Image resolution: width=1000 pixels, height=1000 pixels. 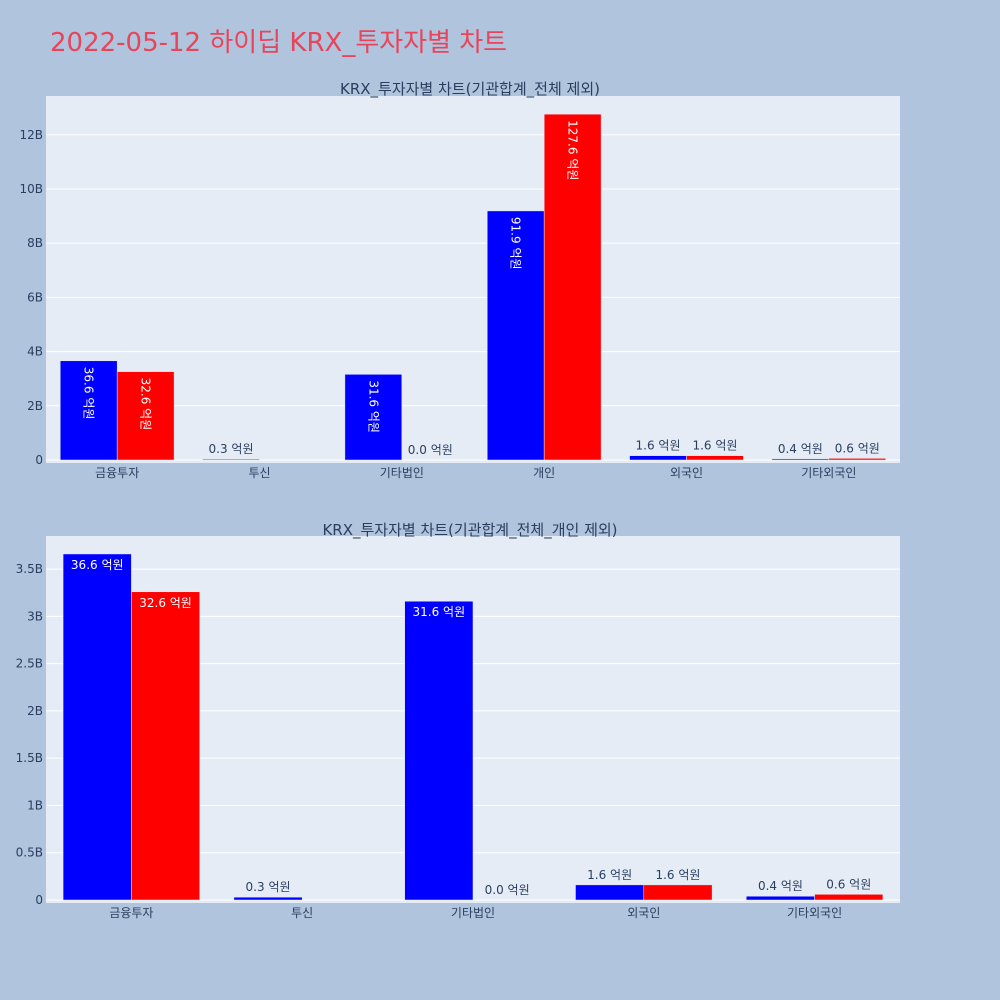 What do you see at coordinates (573, 150) in the screenshot?
I see `data-label: 127.6 억원` at bounding box center [573, 150].